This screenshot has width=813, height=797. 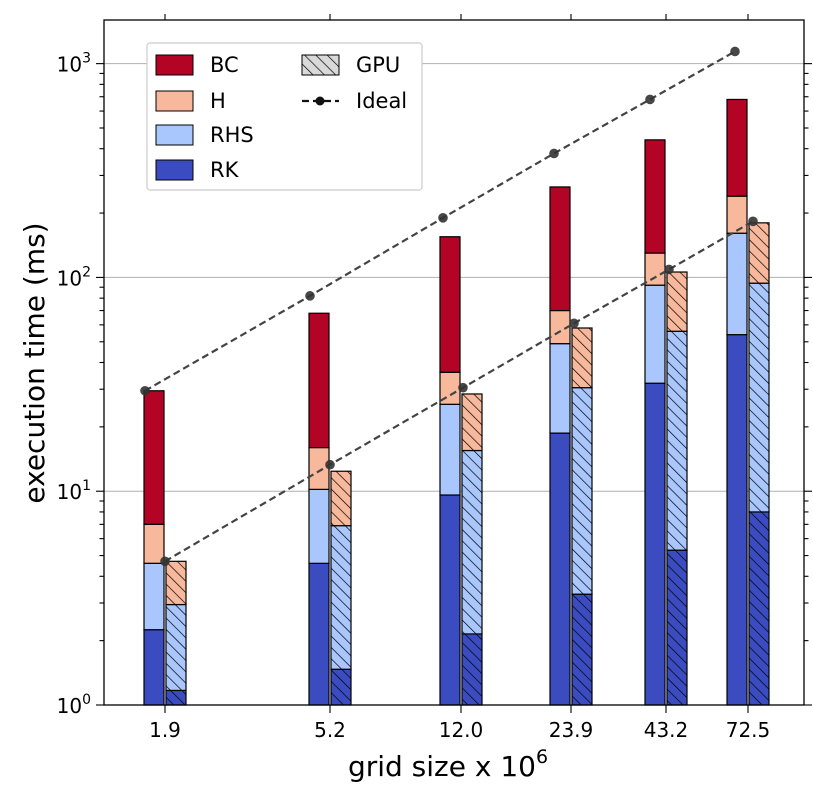 I want to click on gpu-bar-hatch-h-43.2, so click(x=677, y=301).